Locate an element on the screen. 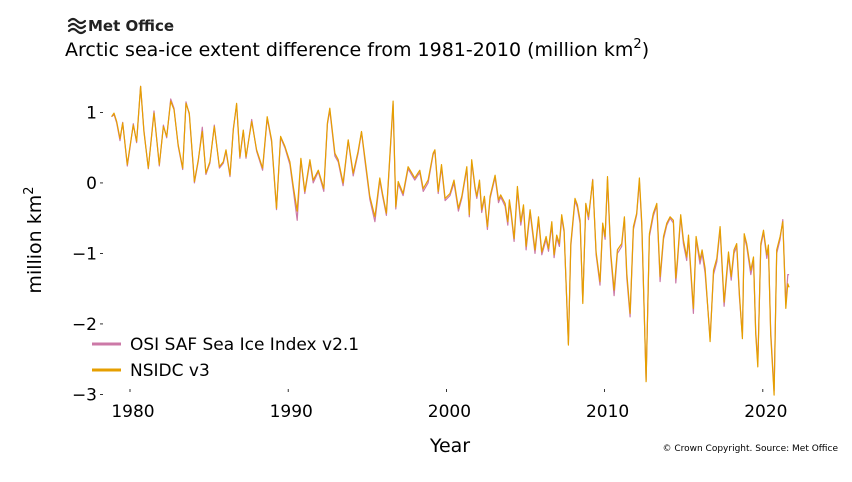 Image resolution: width=852 pixels, height=482 pixels. legend-label-osi-saf: OSI SAF Sea Ice Index v2.1 is located at coordinates (244, 345).